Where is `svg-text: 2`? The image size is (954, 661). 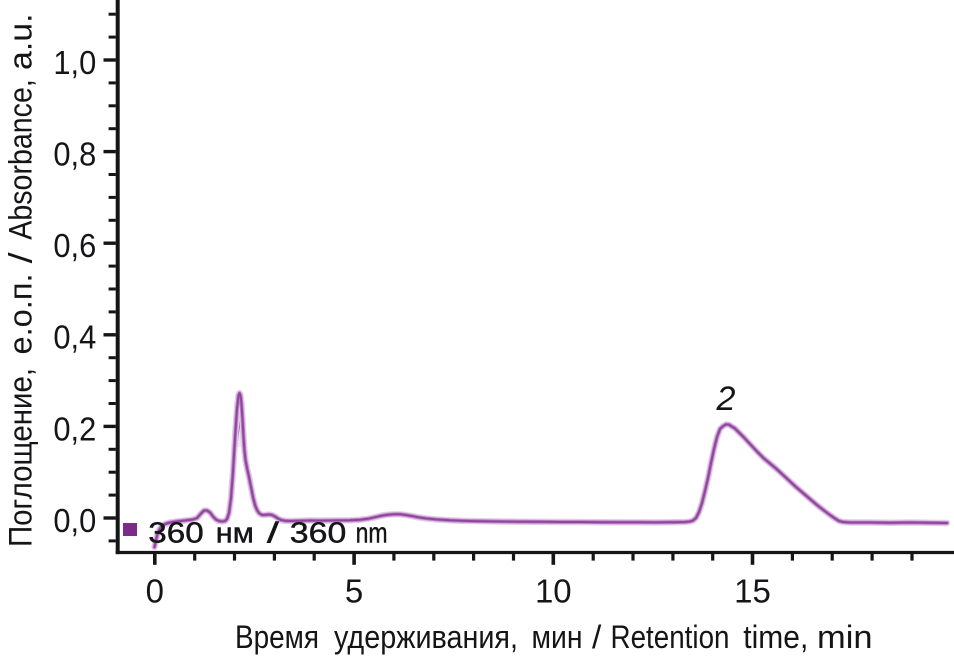 svg-text: 2 is located at coordinates (726, 399).